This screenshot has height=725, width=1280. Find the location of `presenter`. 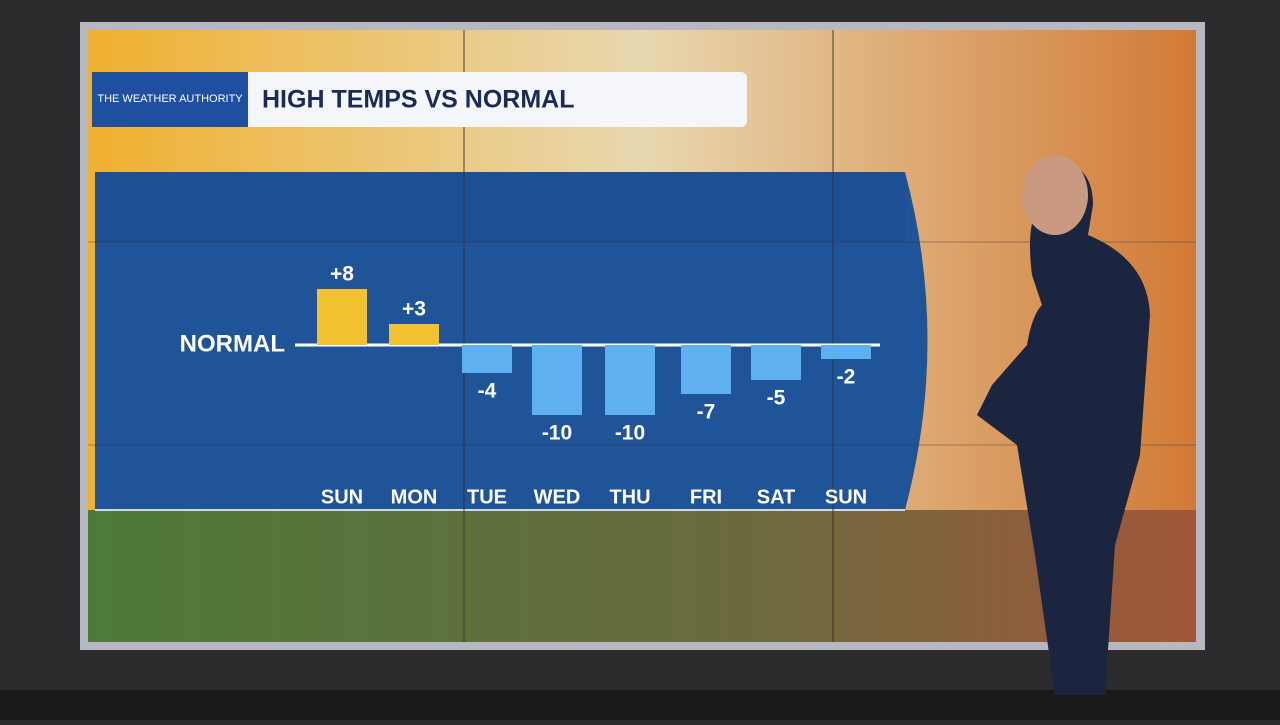

presenter is located at coordinates (1063, 427).